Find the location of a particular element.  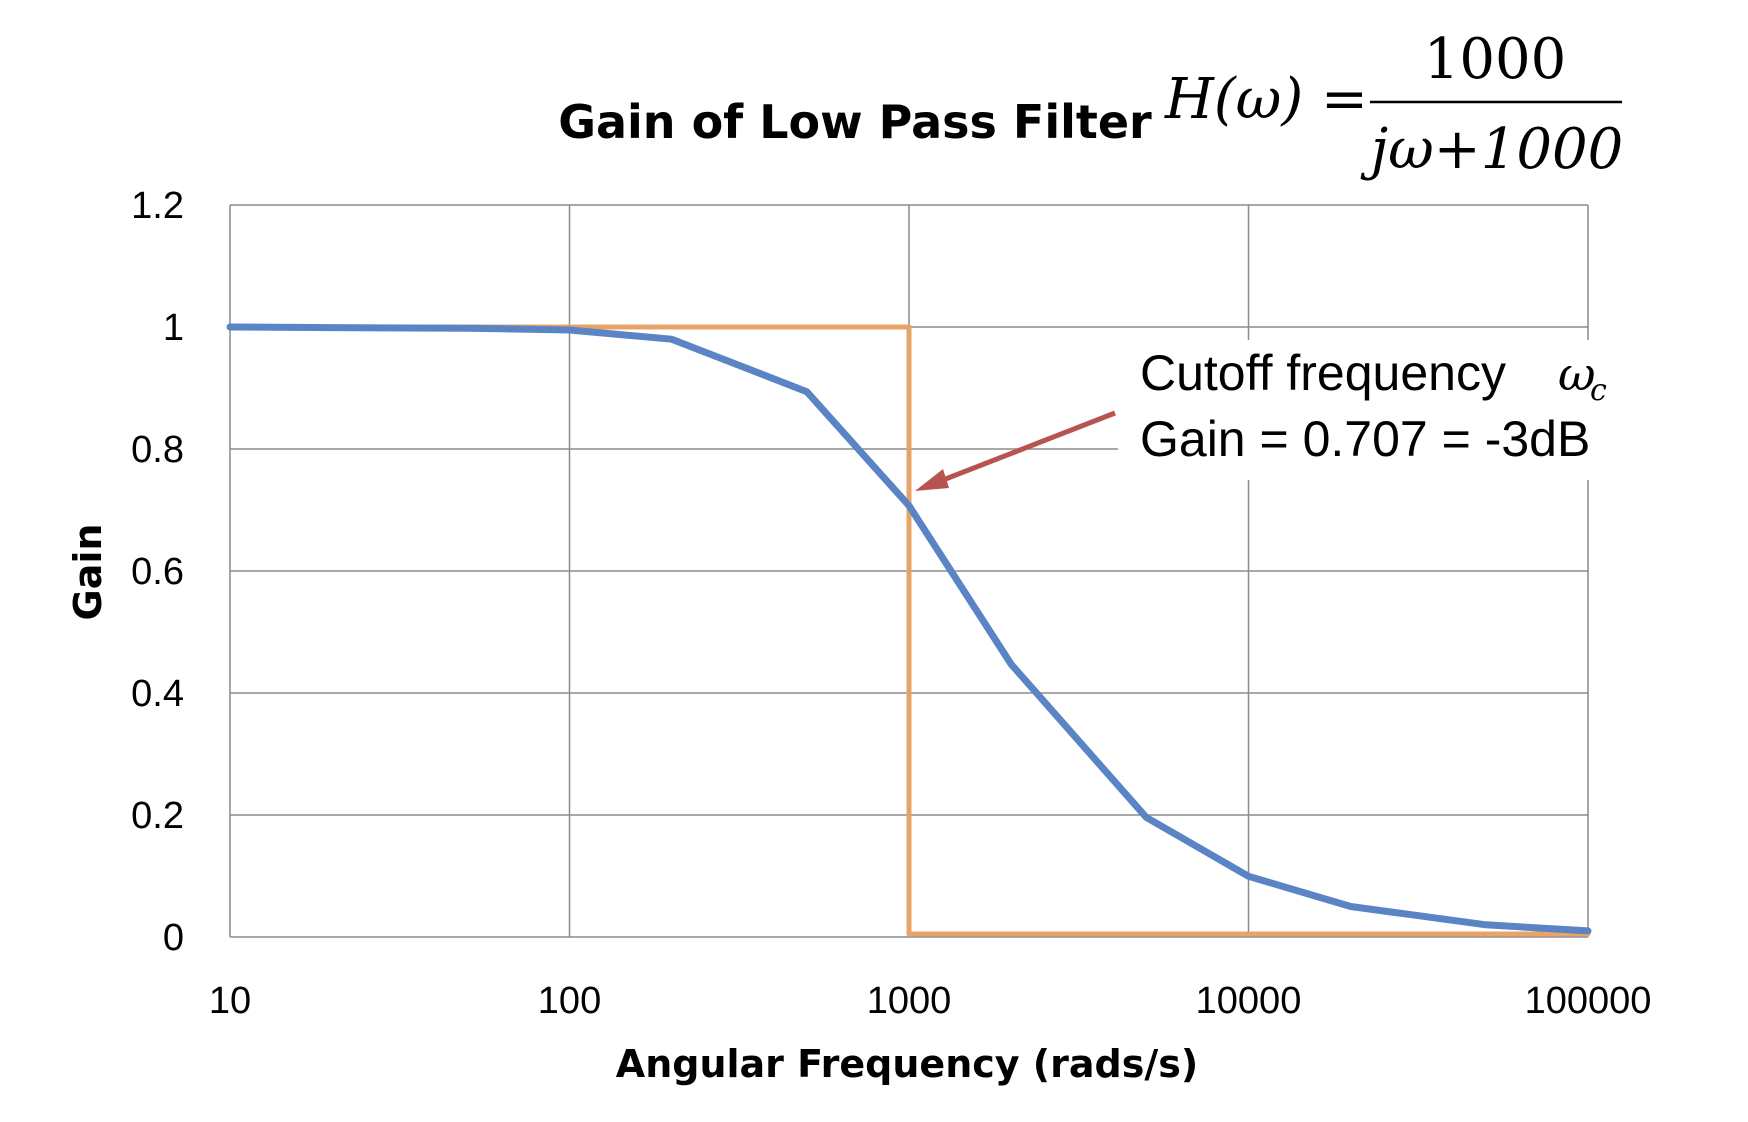

x-tick-label: 10 is located at coordinates (230, 1001).